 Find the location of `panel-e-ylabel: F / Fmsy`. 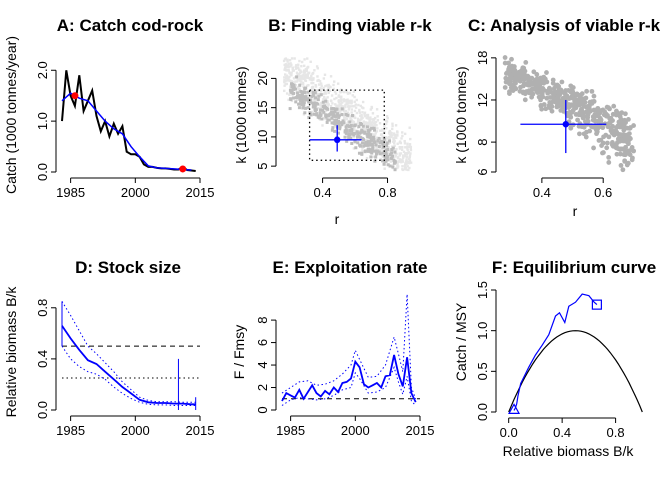

panel-e-ylabel: F / Fmsy is located at coordinates (239, 352).